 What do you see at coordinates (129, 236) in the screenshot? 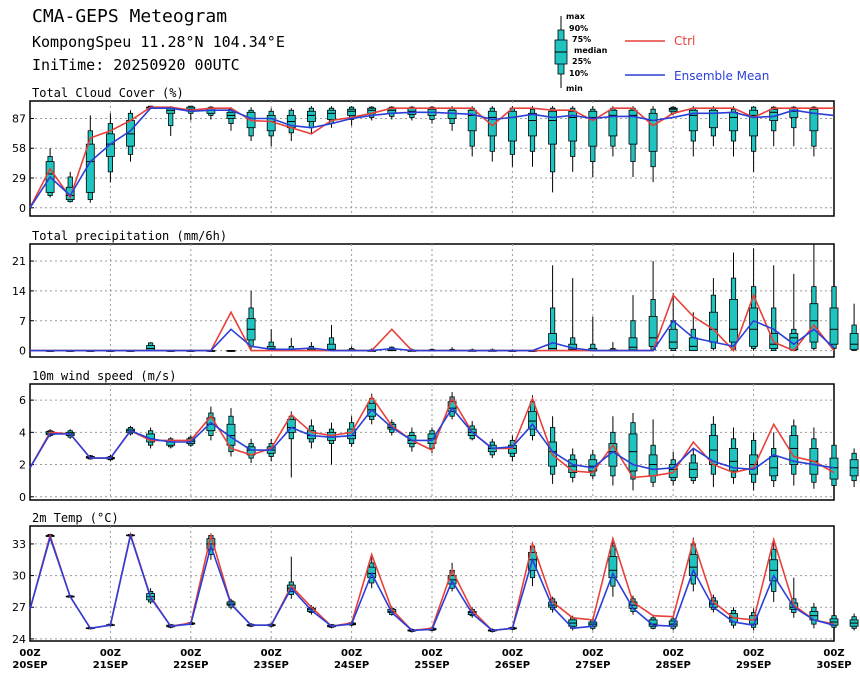
I see `panel-title: Total precipitation (mm/6h)` at bounding box center [129, 236].